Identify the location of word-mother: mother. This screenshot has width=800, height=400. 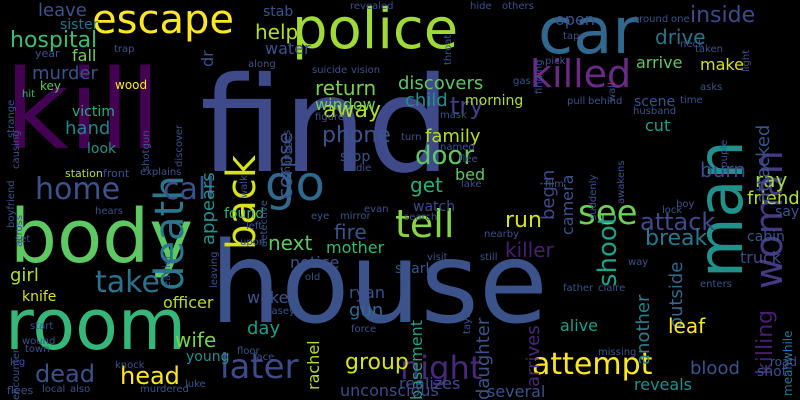
(355, 247).